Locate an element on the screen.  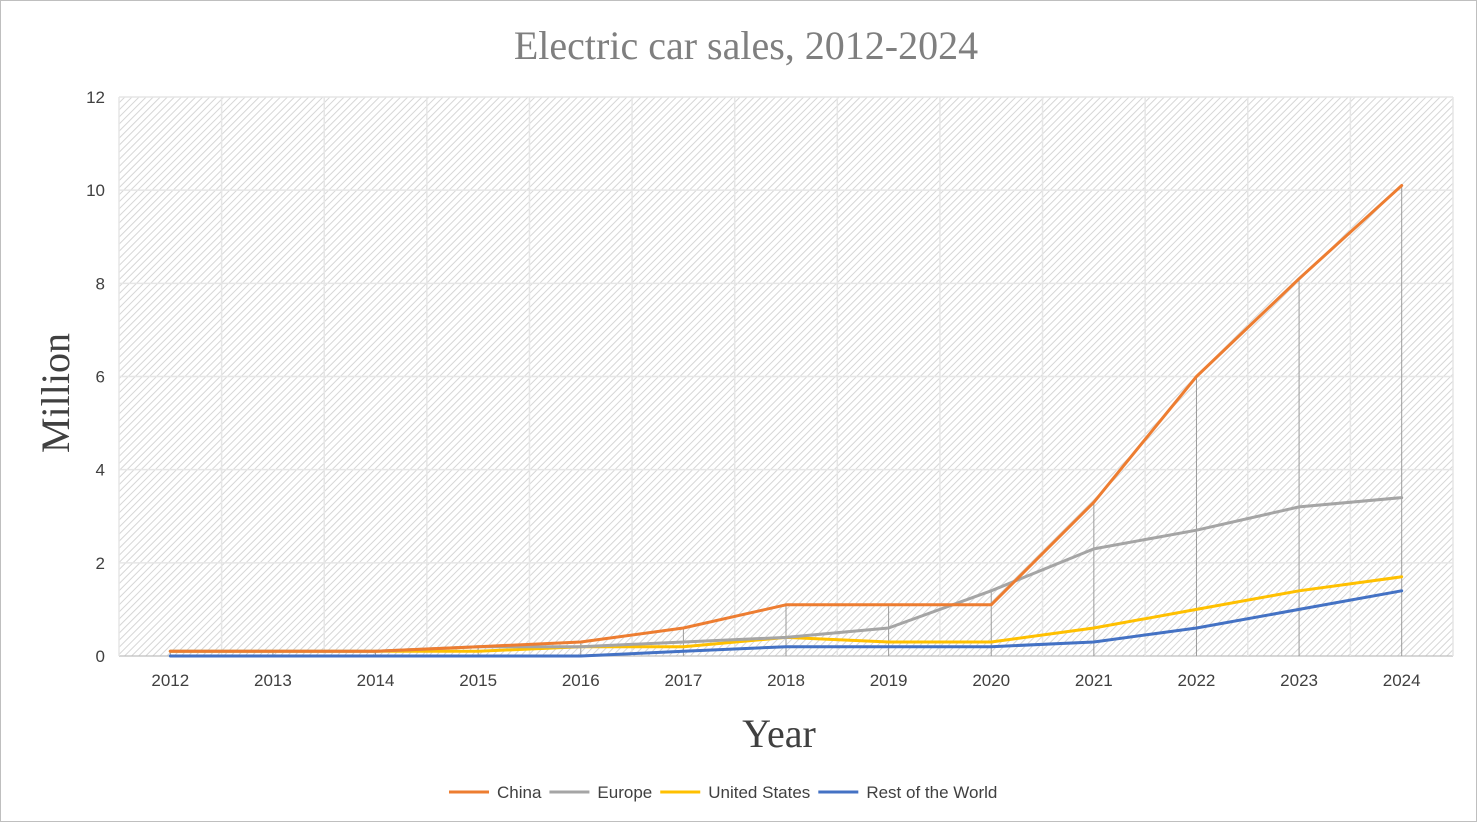
y-tick-label-0: 0 is located at coordinates (100, 656).